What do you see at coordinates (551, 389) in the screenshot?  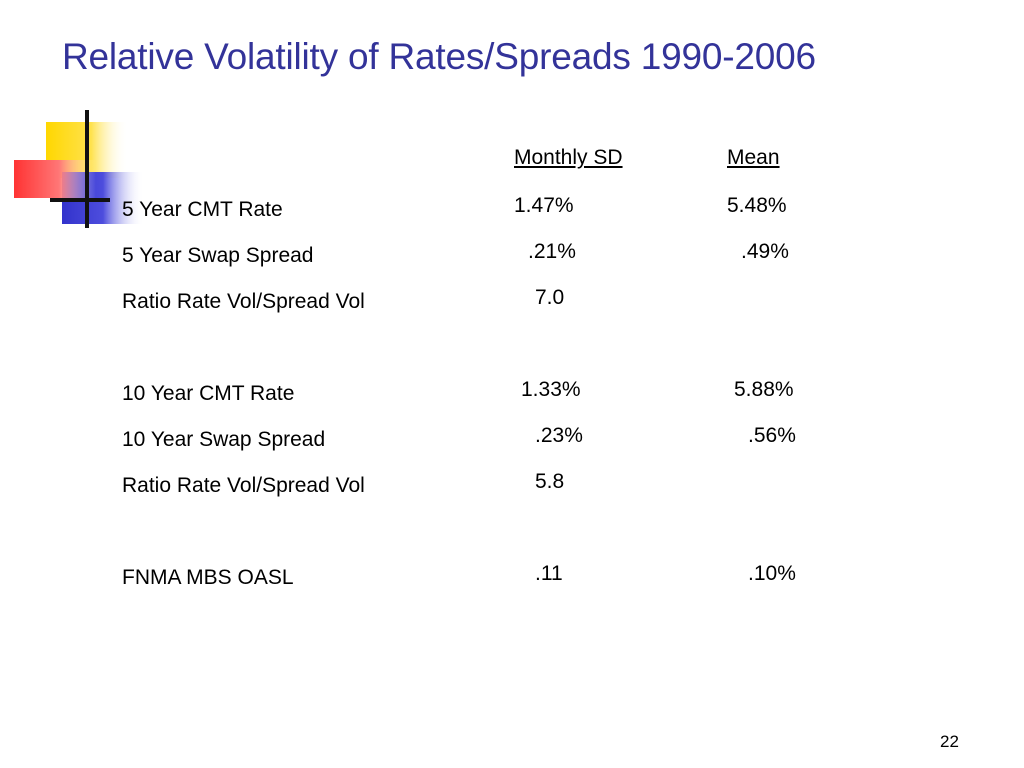 I see `cell-sd: 1.33%` at bounding box center [551, 389].